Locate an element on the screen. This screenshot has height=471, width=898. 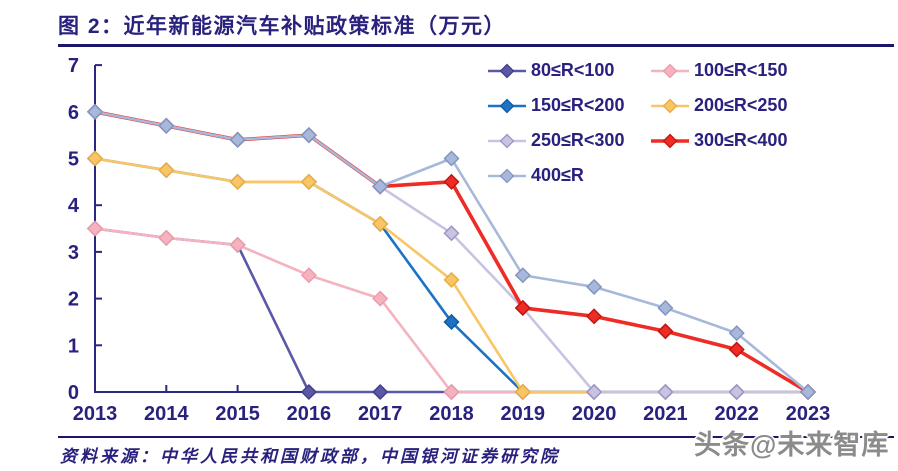
x-axis-label: 2014 is located at coordinates (166, 414).